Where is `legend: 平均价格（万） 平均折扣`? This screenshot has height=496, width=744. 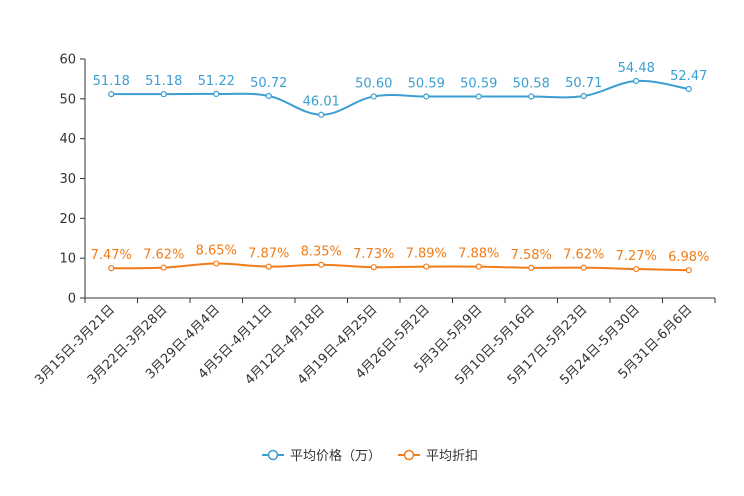
legend: 平均价格（万） 平均折扣 is located at coordinates (370, 456).